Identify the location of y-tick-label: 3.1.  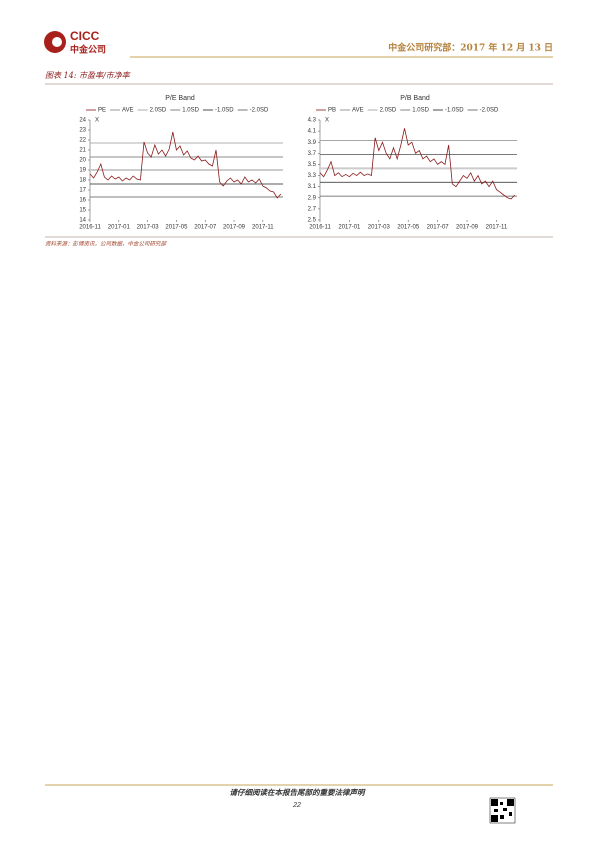
(312, 187).